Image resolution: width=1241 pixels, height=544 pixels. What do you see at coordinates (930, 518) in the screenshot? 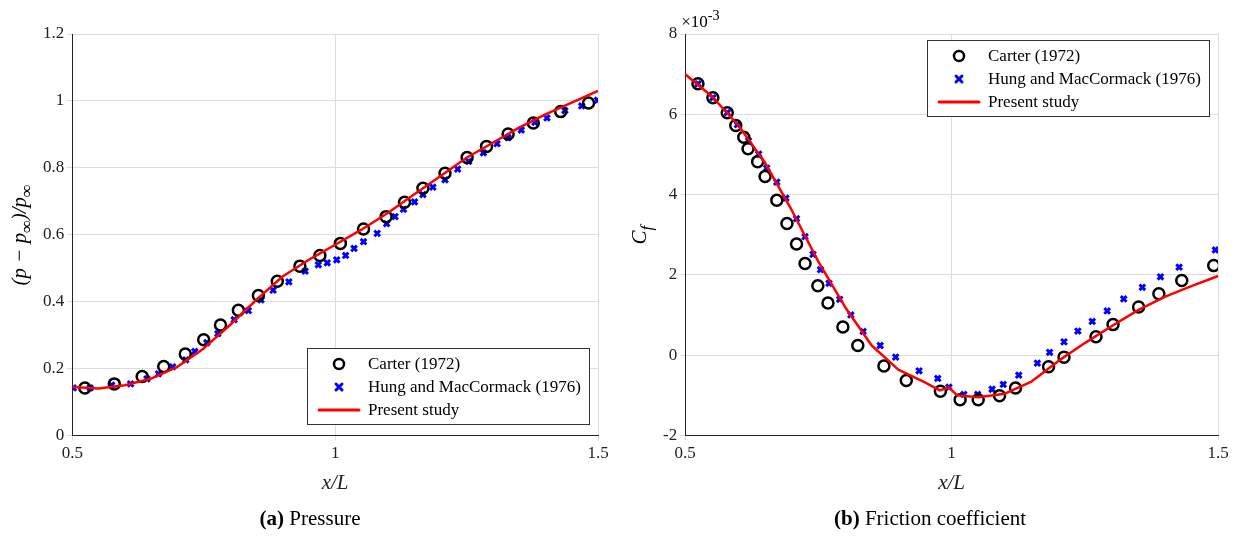
I see `text: (b) Friction coefficient` at bounding box center [930, 518].